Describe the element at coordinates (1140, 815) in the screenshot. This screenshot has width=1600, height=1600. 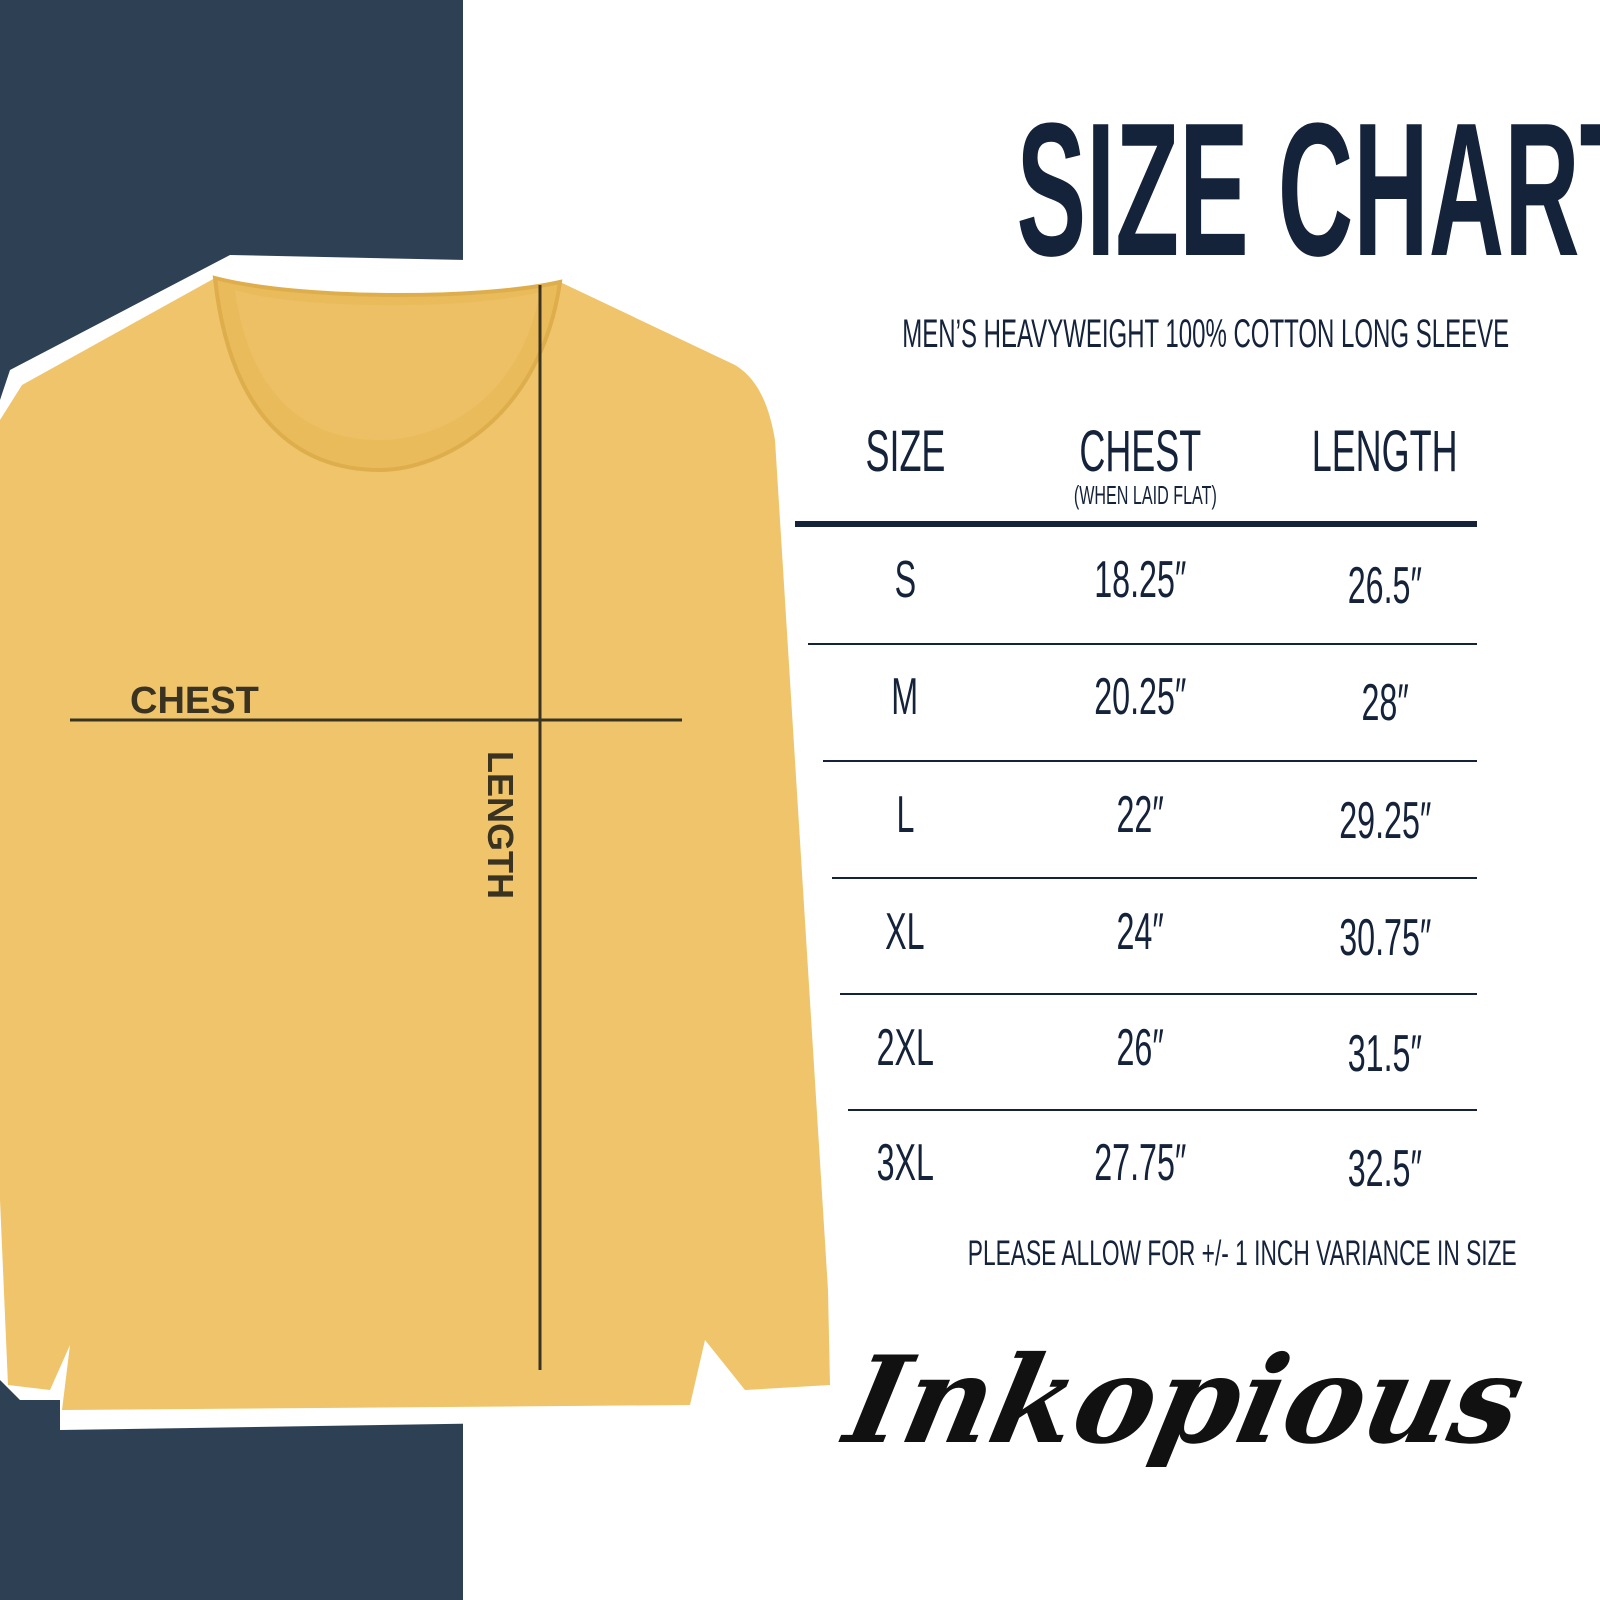
I see `cell-chest: 22″` at that location.